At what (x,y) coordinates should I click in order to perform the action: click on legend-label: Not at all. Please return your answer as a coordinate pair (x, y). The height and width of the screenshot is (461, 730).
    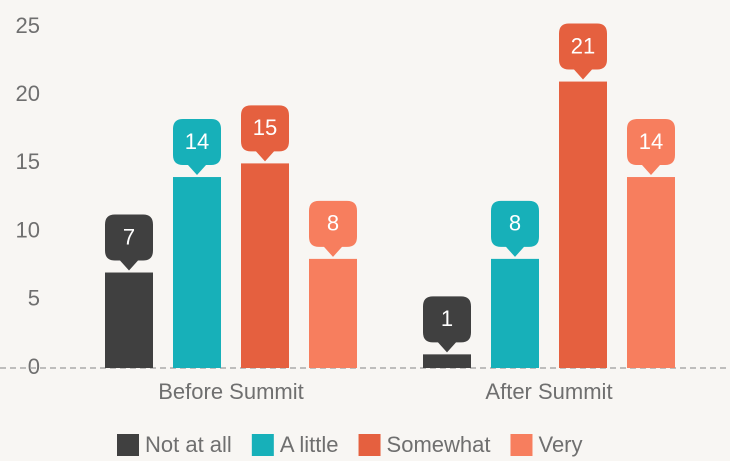
    Looking at the image, I should click on (188, 444).